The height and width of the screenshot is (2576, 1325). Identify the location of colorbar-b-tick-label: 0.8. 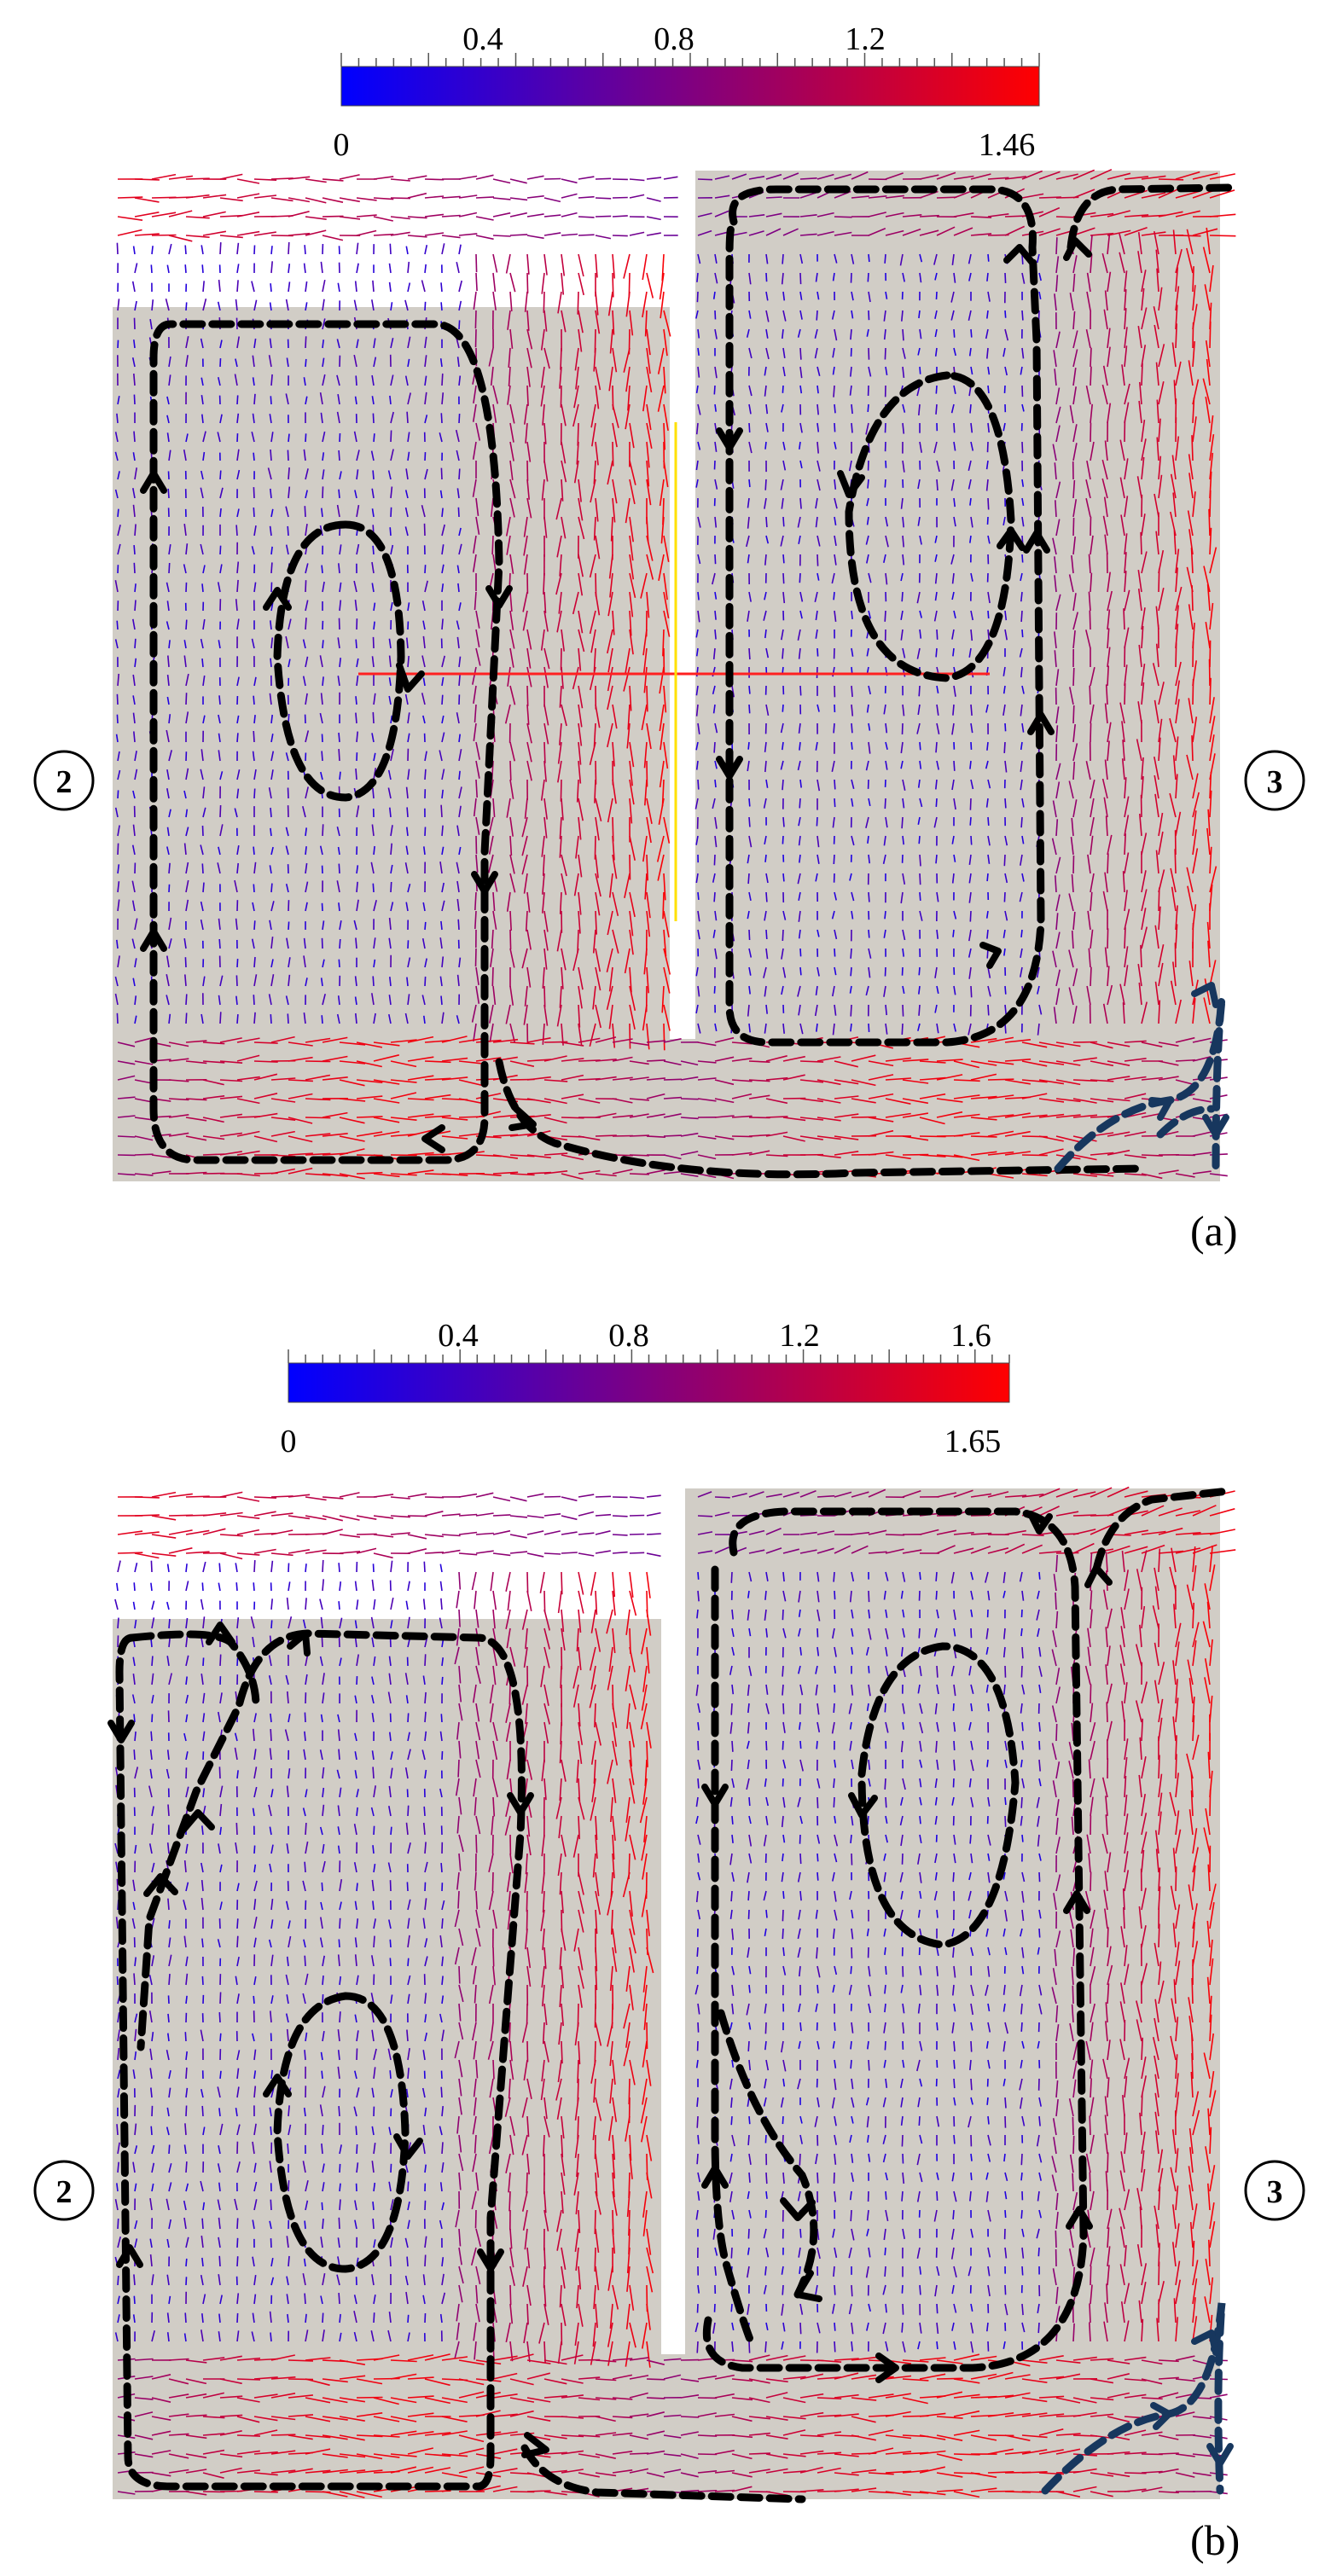
(628, 1336).